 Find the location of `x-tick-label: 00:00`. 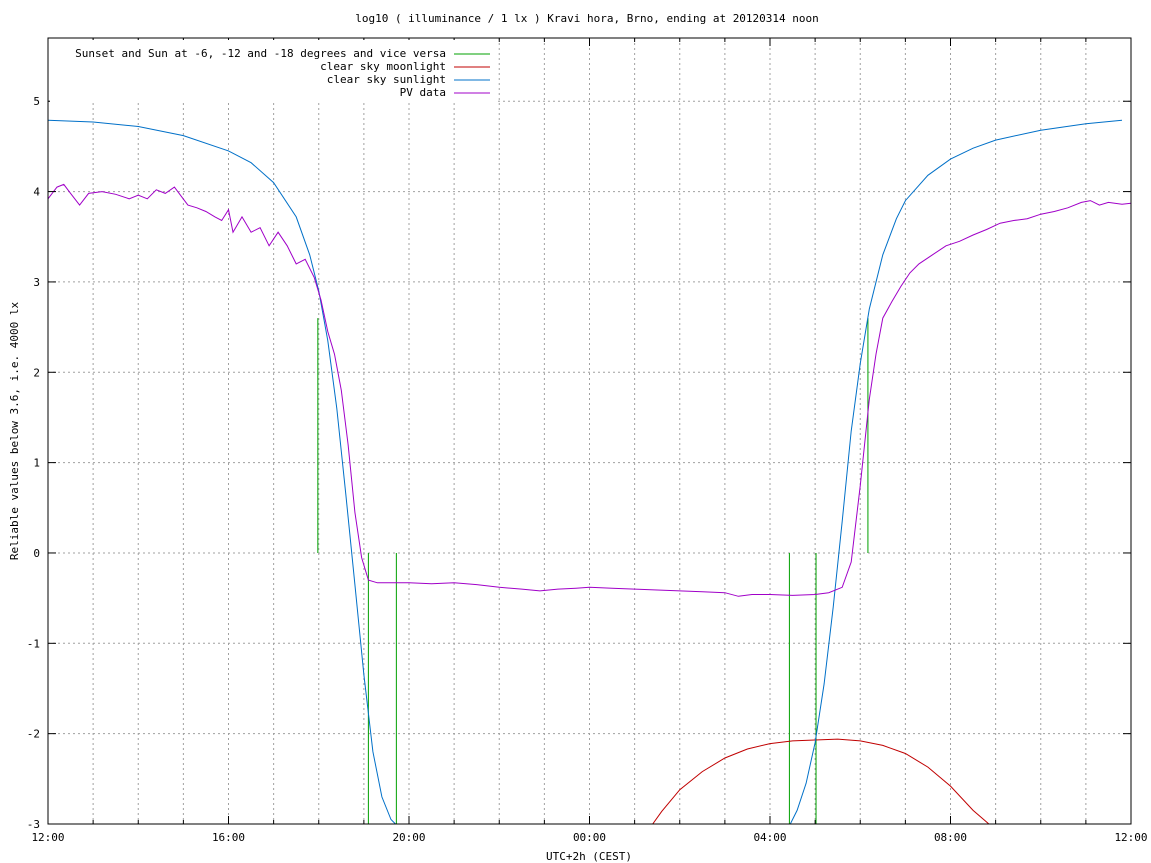

x-tick-label: 00:00 is located at coordinates (589, 837).